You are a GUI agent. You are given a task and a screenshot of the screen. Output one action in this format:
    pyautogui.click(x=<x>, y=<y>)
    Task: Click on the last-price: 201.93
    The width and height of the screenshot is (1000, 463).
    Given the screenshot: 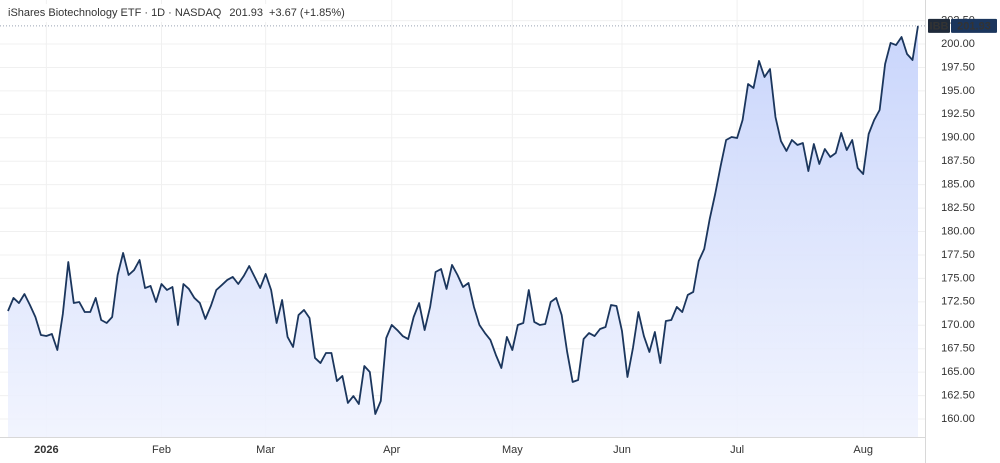 What is the action you would take?
    pyautogui.click(x=246, y=13)
    